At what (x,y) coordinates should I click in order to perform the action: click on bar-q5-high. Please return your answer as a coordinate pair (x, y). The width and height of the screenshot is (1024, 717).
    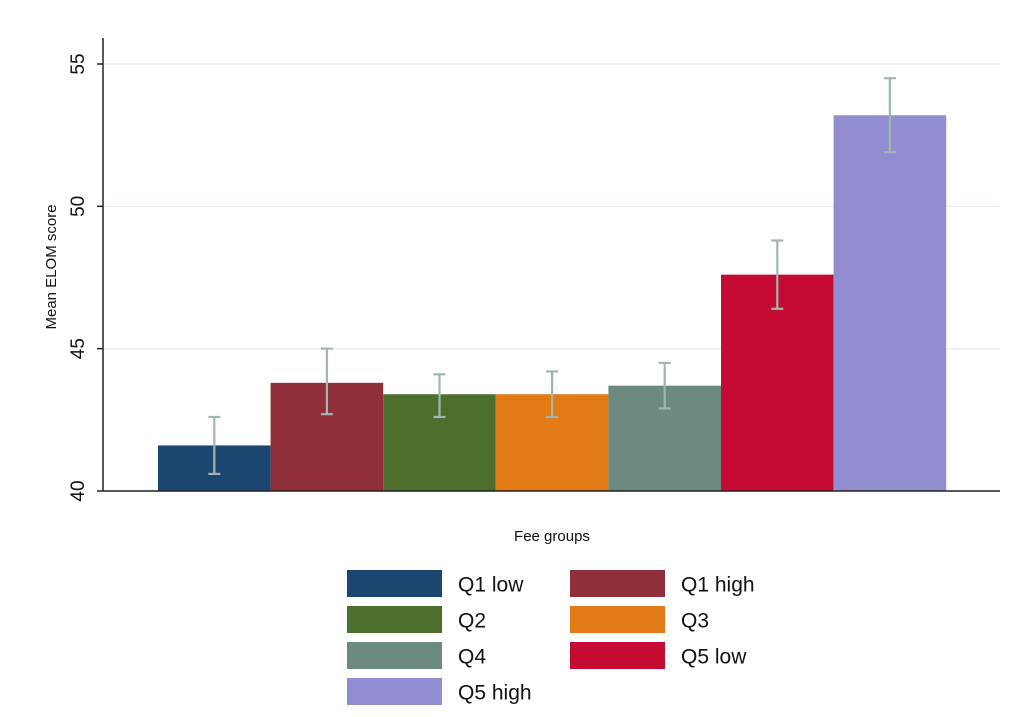
    Looking at the image, I should click on (890, 303).